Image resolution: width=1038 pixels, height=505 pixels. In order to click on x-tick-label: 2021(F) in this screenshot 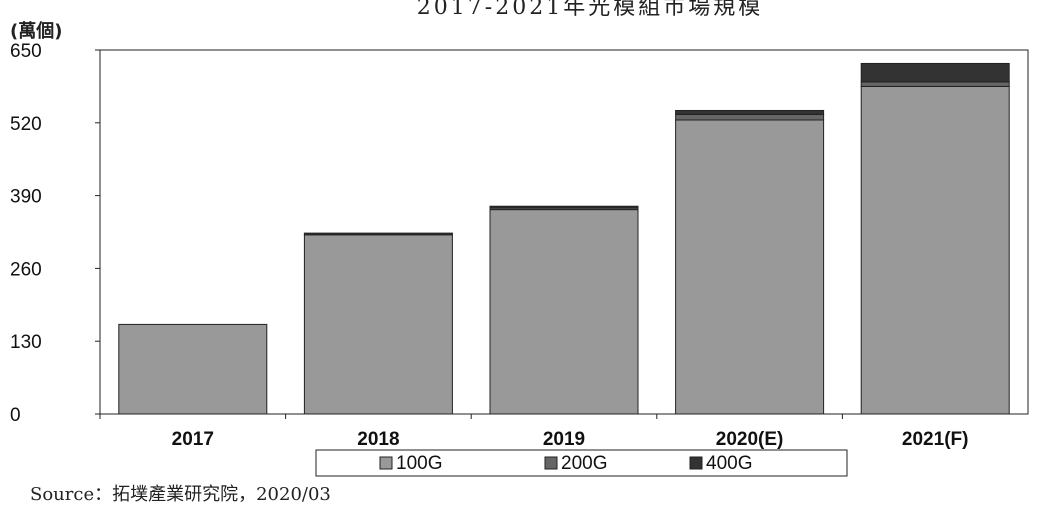, I will do `click(935, 439)`.